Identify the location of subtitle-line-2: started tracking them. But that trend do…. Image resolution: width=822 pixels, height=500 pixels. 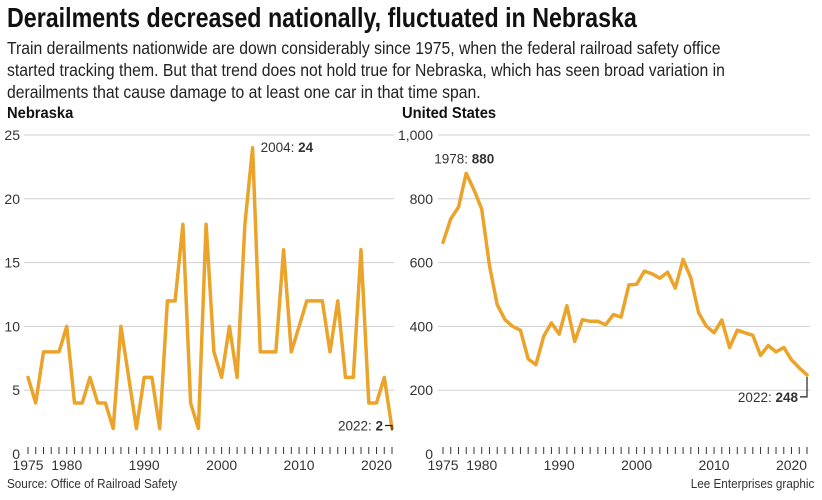
(366, 70).